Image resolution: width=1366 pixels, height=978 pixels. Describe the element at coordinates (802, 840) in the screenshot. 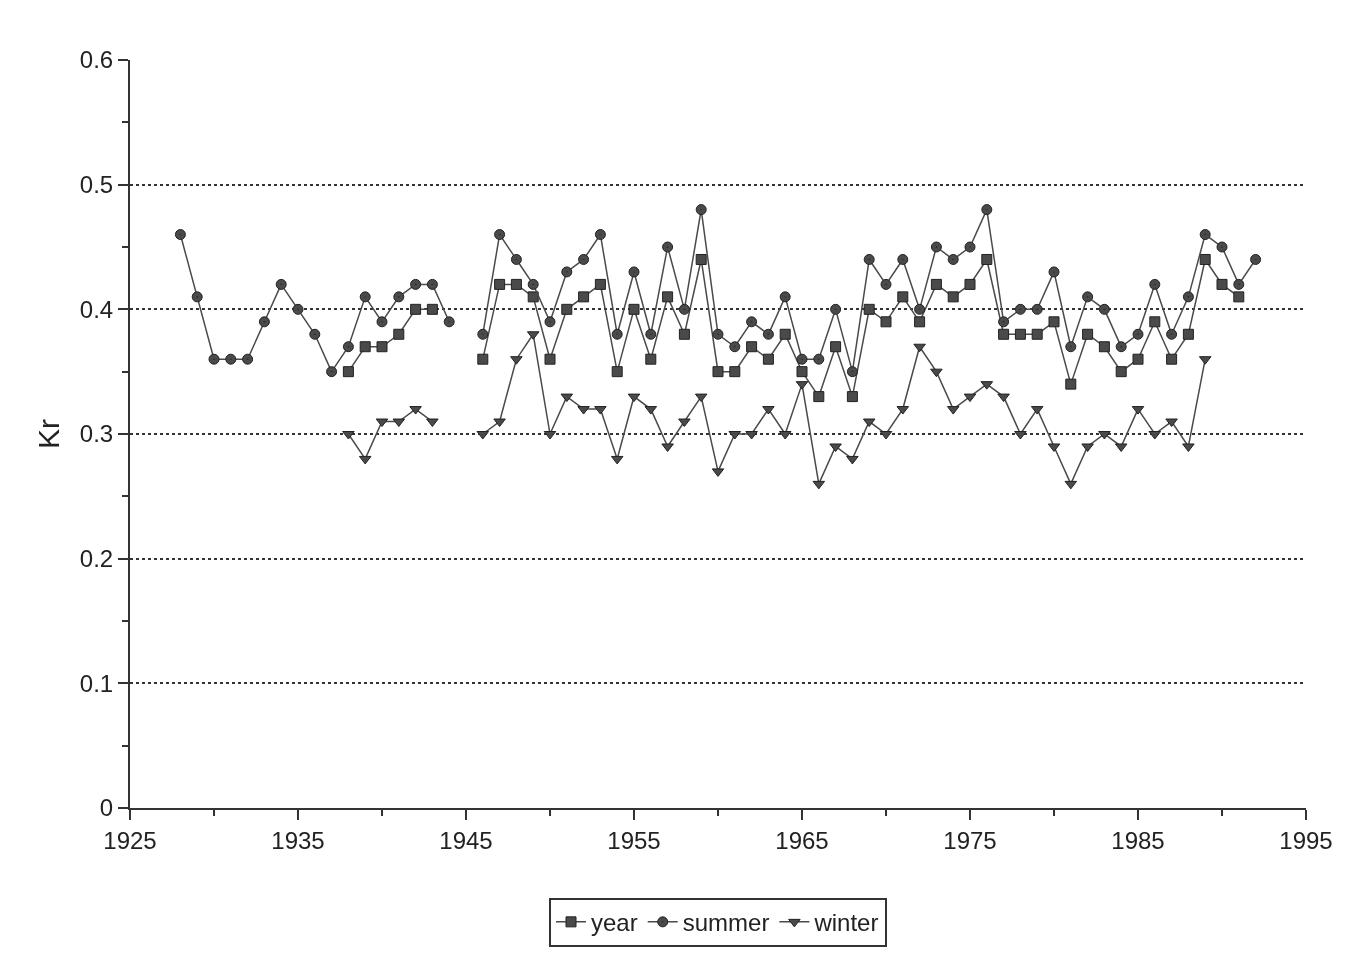

I see `x-tick-label: 1965` at that location.